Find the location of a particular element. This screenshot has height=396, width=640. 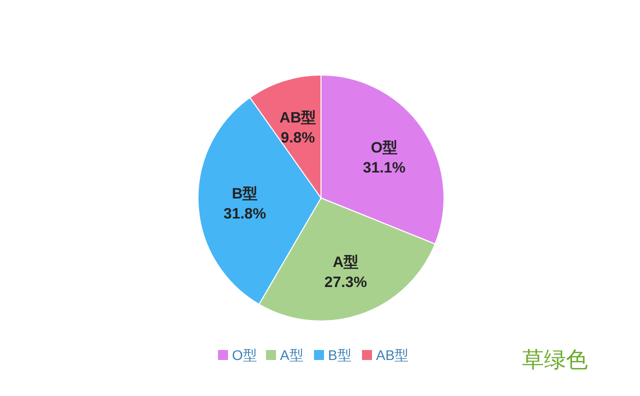

slice-label: B型 is located at coordinates (245, 193).